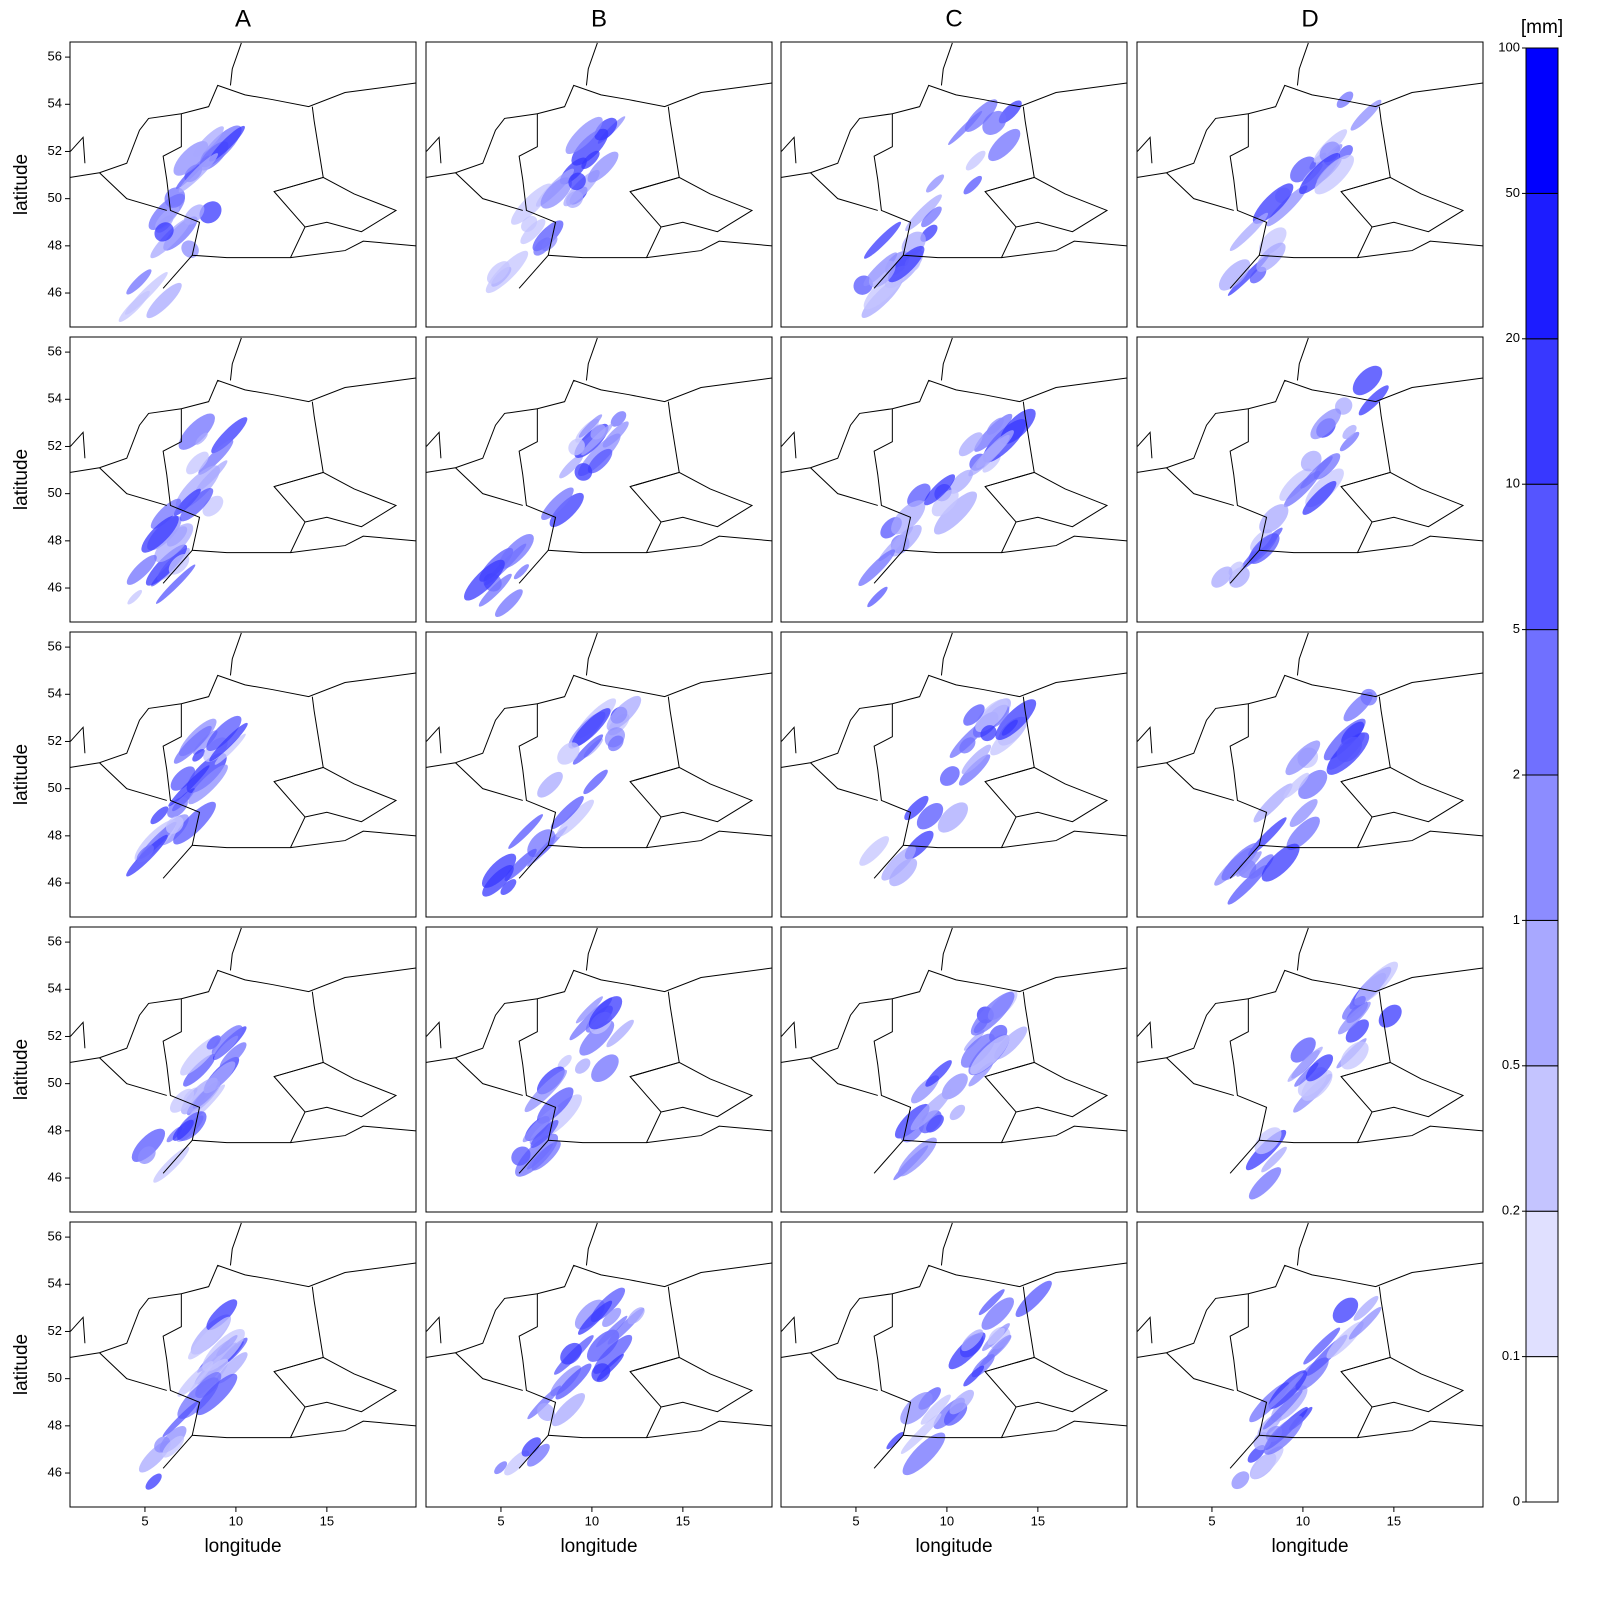 This screenshot has height=1600, width=1600. Describe the element at coordinates (55, 1129) in the screenshot. I see `y-tick-label: 48` at that location.